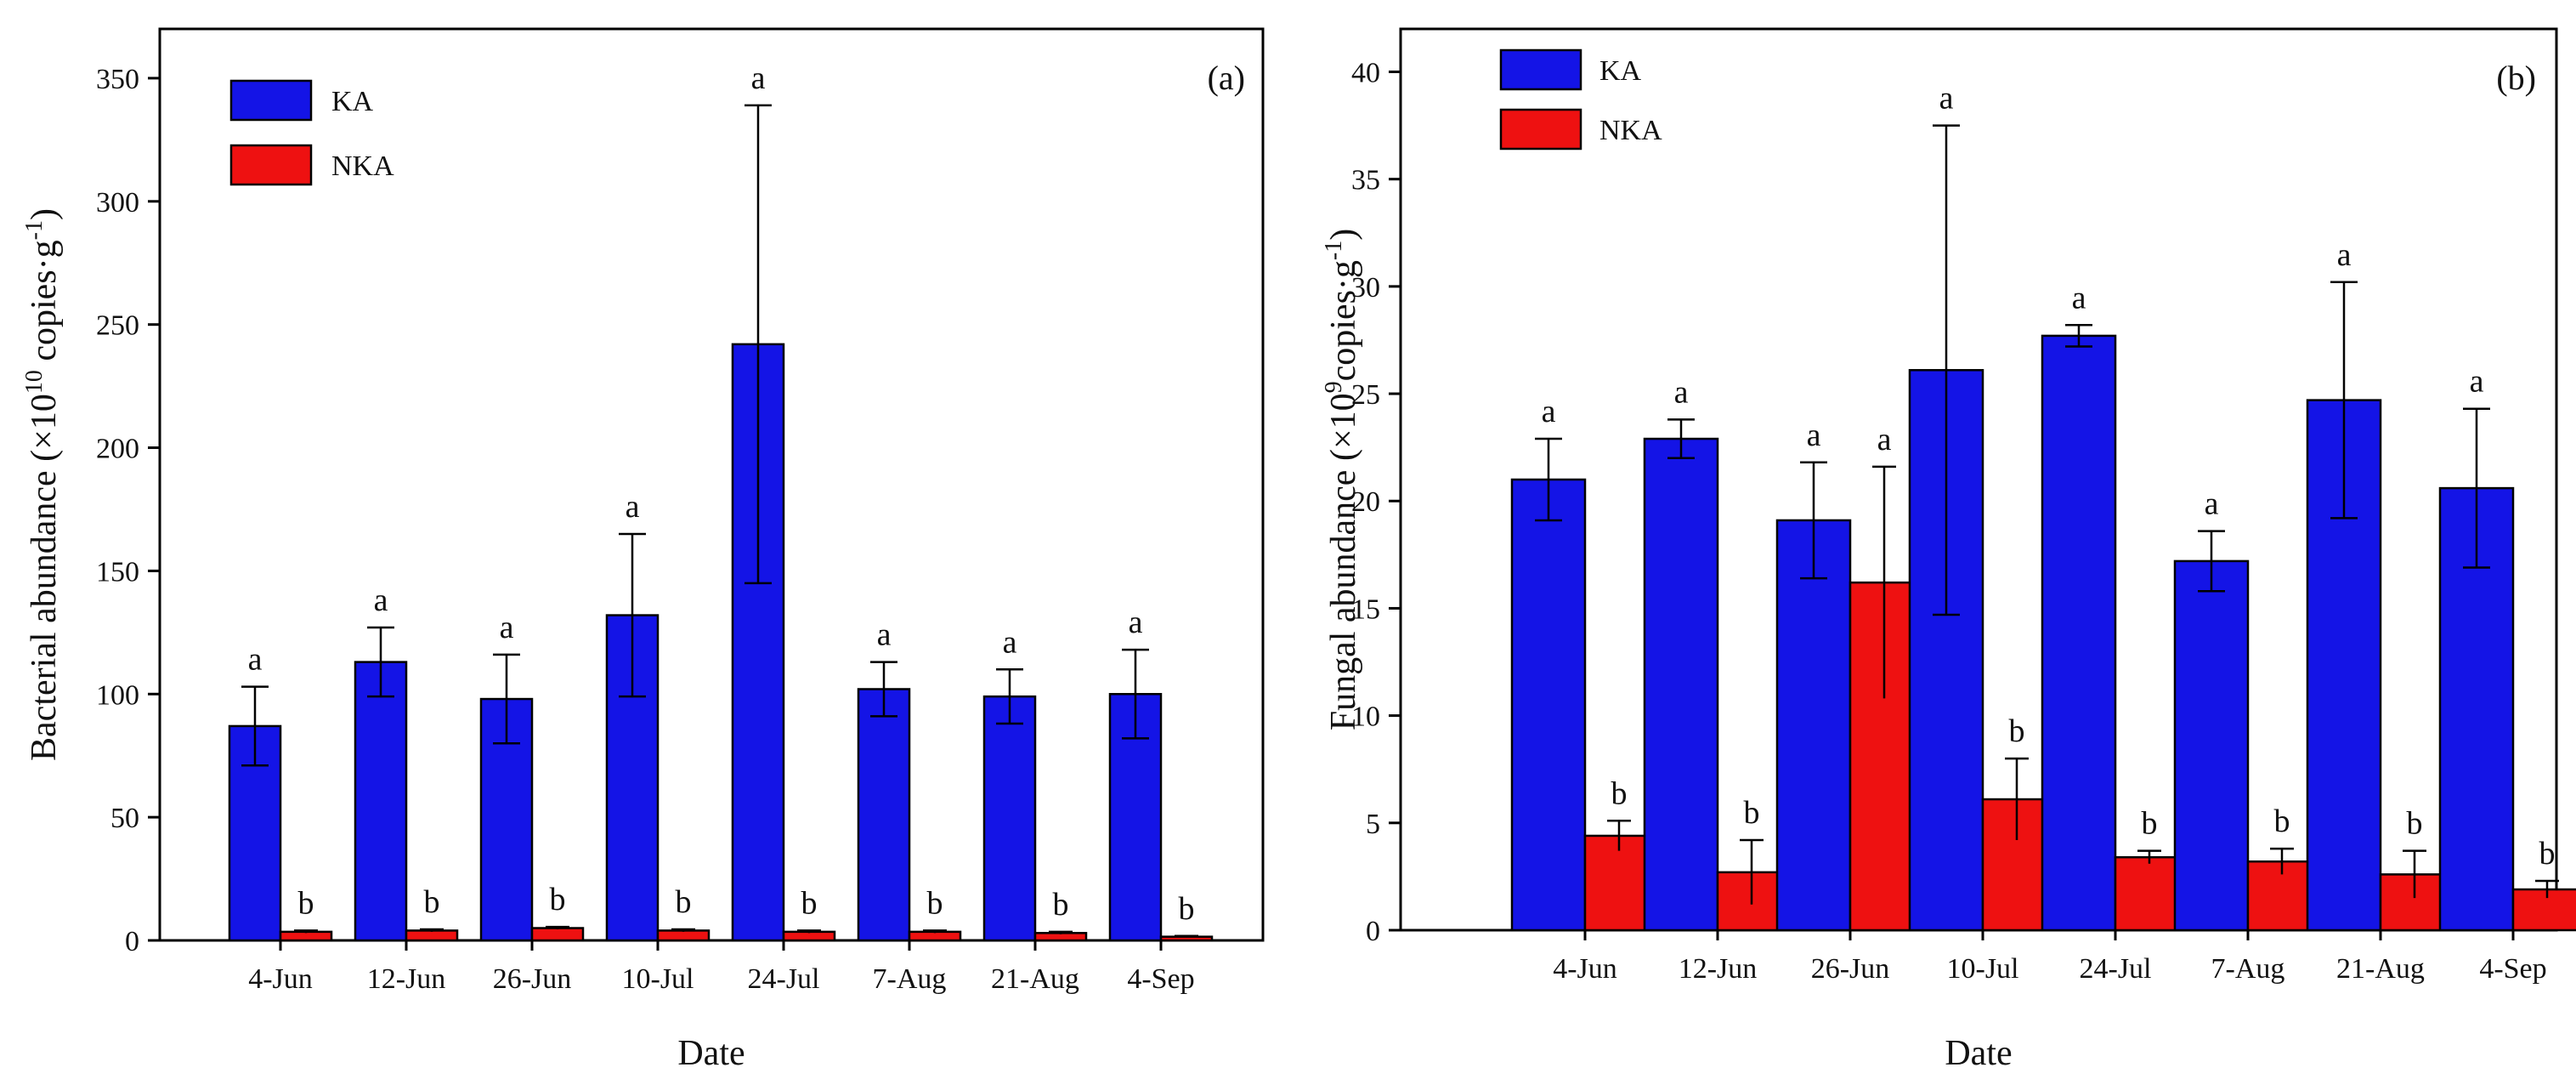 The height and width of the screenshot is (1079, 2576). I want to click on y-axis-title: Bacterial abundance (×1010 copies·g-1), so click(42, 485).